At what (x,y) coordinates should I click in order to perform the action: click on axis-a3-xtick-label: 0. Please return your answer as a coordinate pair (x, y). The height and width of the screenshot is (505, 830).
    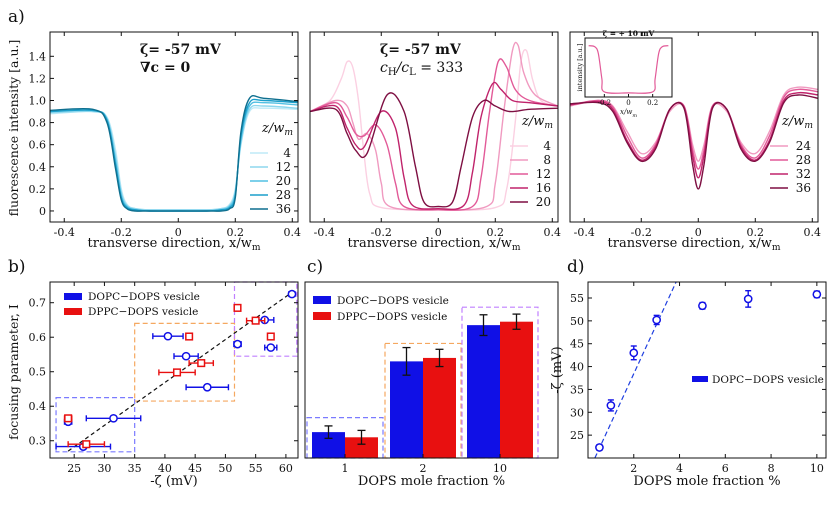
    Looking at the image, I should click on (698, 232).